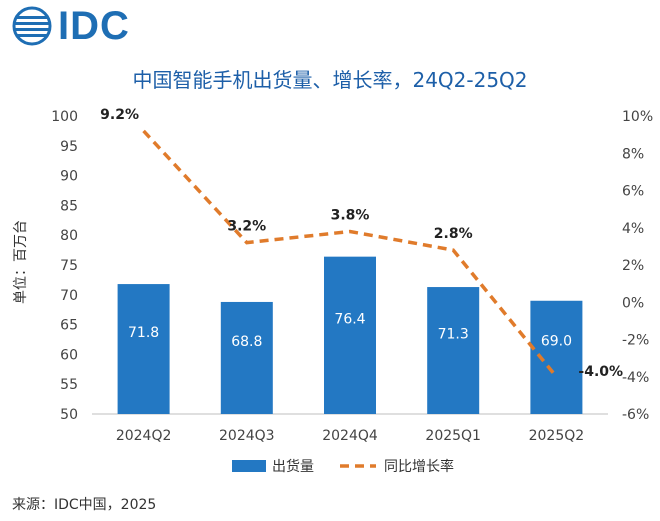 The height and width of the screenshot is (521, 660). I want to click on y2-tick-label: 6%, so click(633, 192).